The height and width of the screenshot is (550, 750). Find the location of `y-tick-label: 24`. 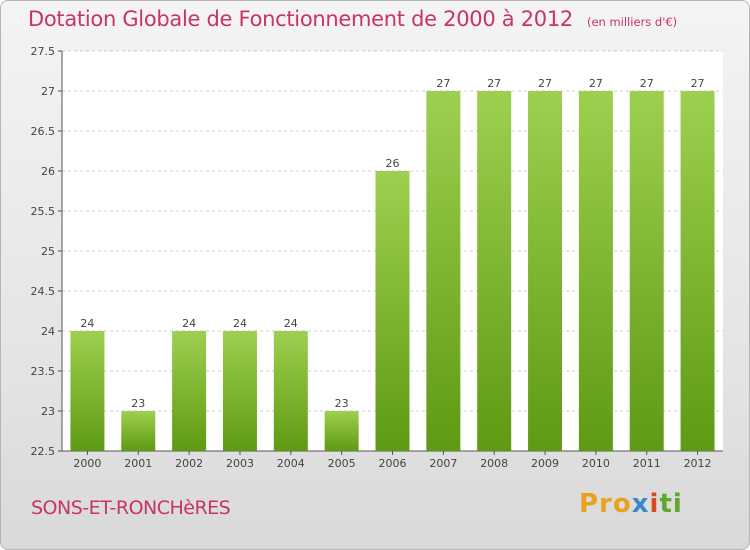

y-tick-label: 24 is located at coordinates (48, 331).